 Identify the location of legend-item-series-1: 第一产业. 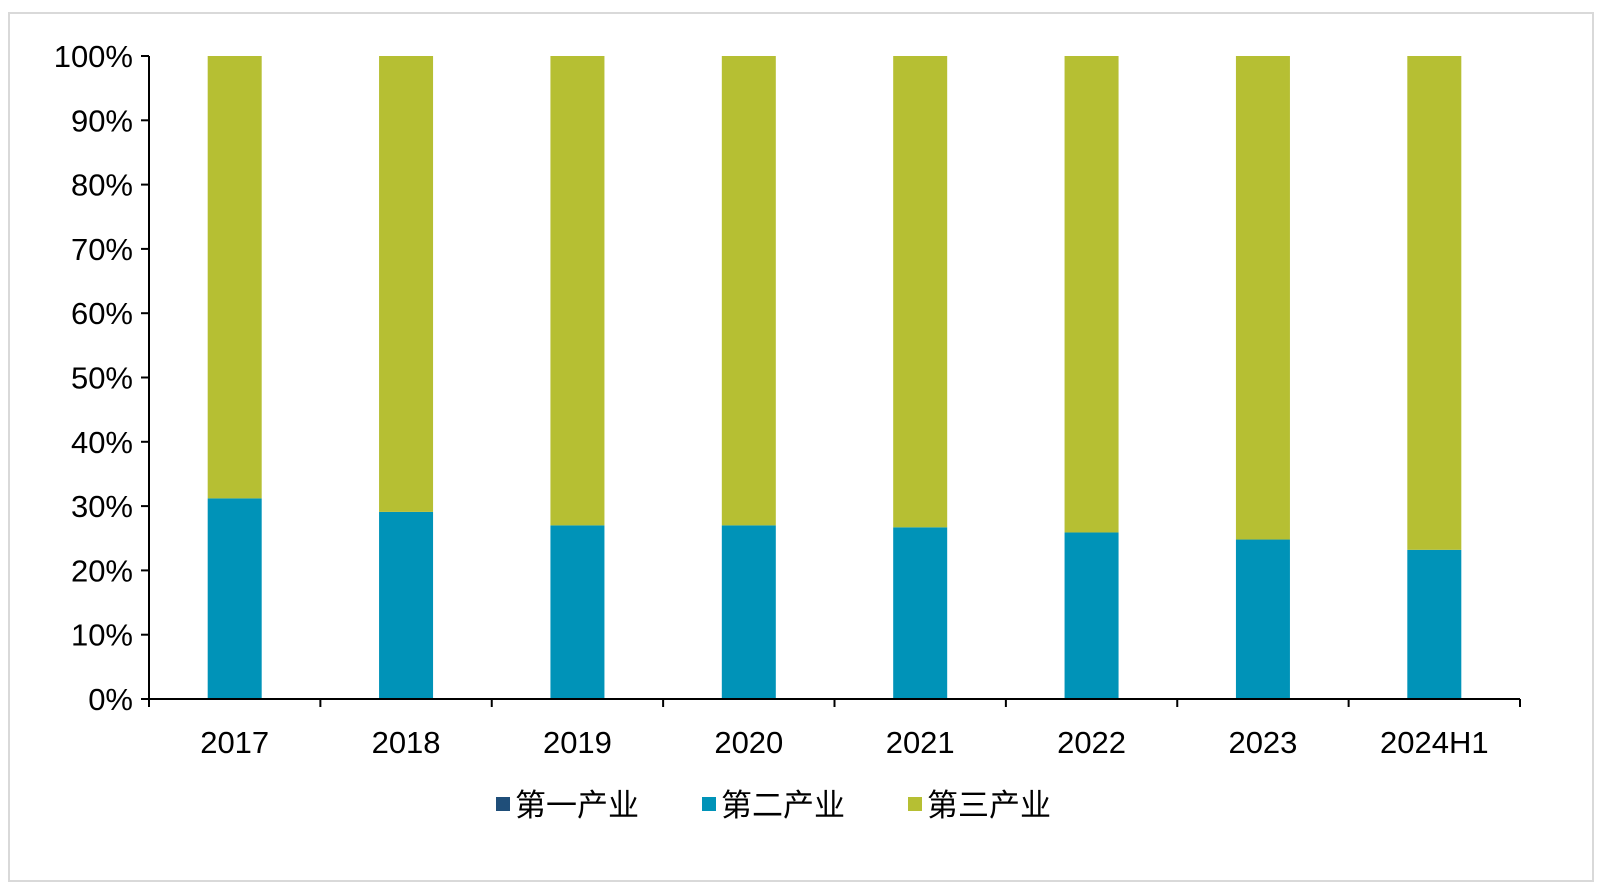
(567, 806).